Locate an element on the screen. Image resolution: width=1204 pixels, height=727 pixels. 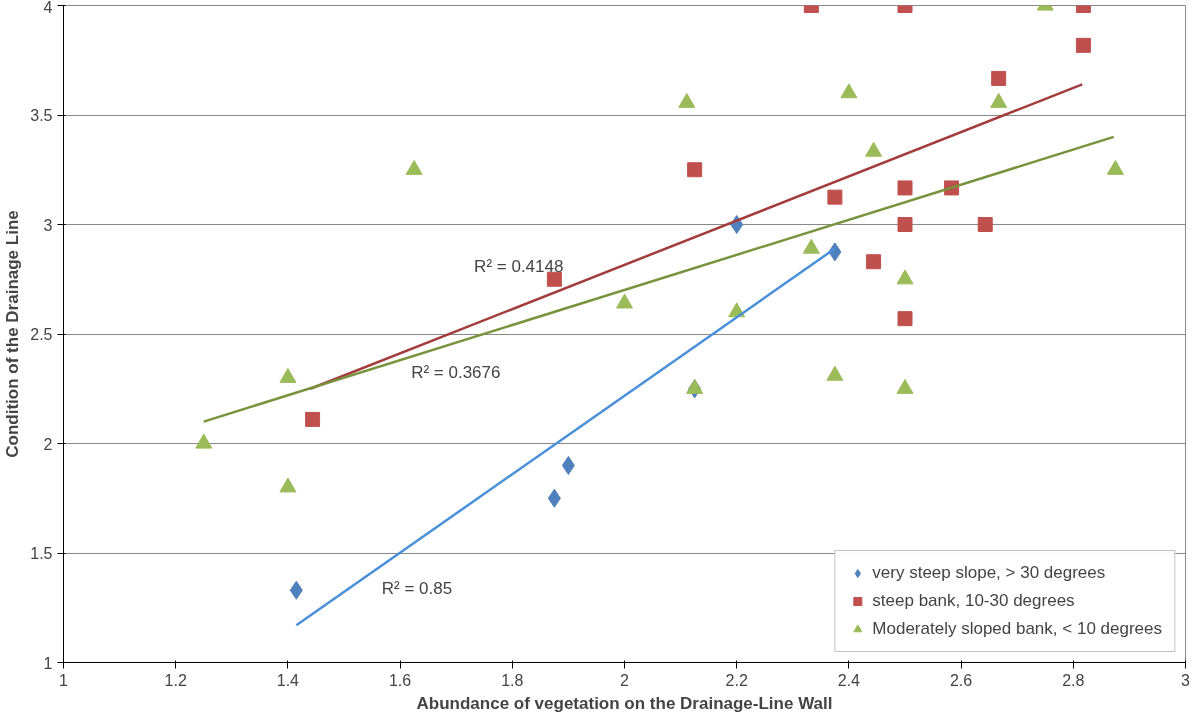
x-tick-label: 1 is located at coordinates (64, 680).